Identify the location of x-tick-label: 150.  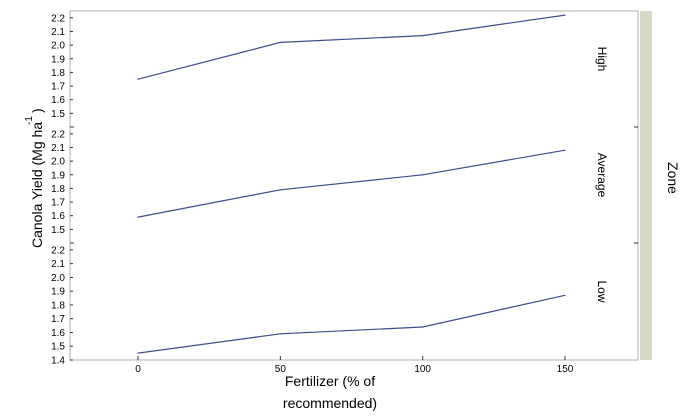
(565, 369).